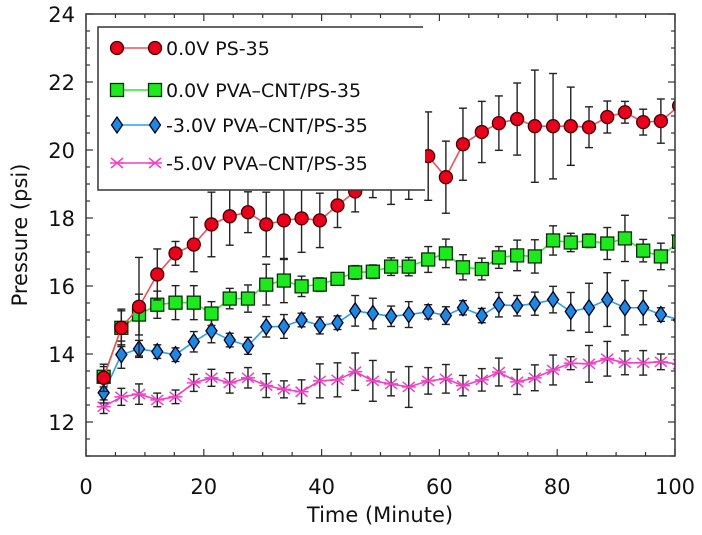 The image size is (702, 535). I want to click on legend-label: 0.0V PS-35, so click(218, 49).